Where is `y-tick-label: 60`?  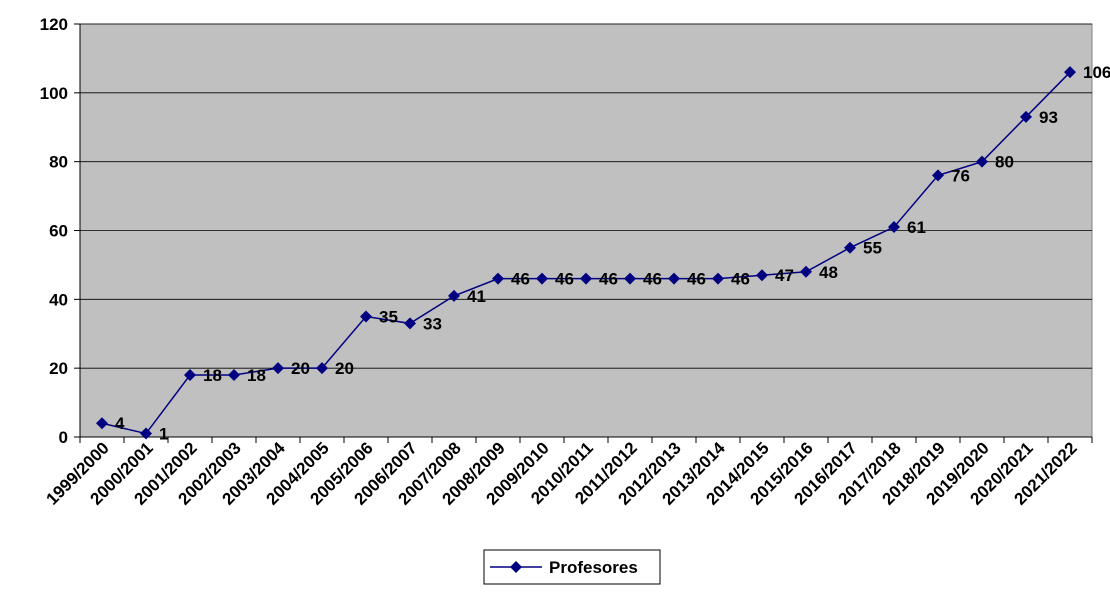
y-tick-label: 60 is located at coordinates (58, 231).